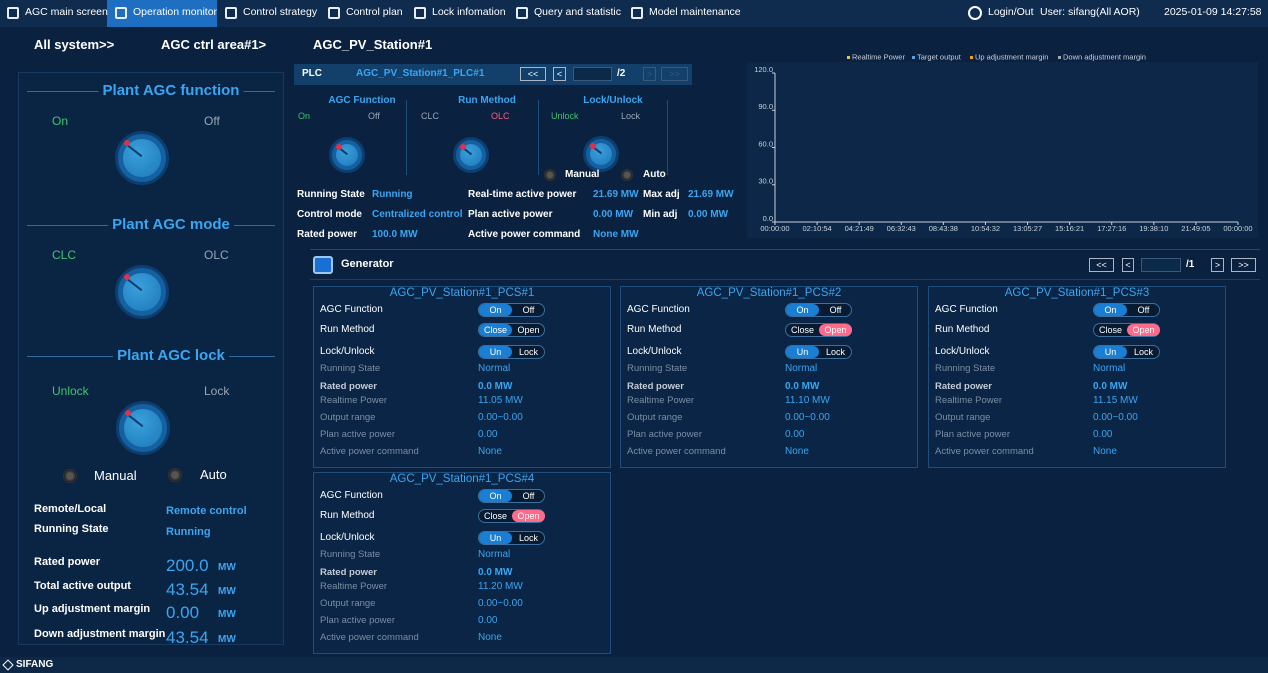 The width and height of the screenshot is (1268, 673). I want to click on card-title: AGC_PV_Station#1_PCS#4, so click(462, 478).